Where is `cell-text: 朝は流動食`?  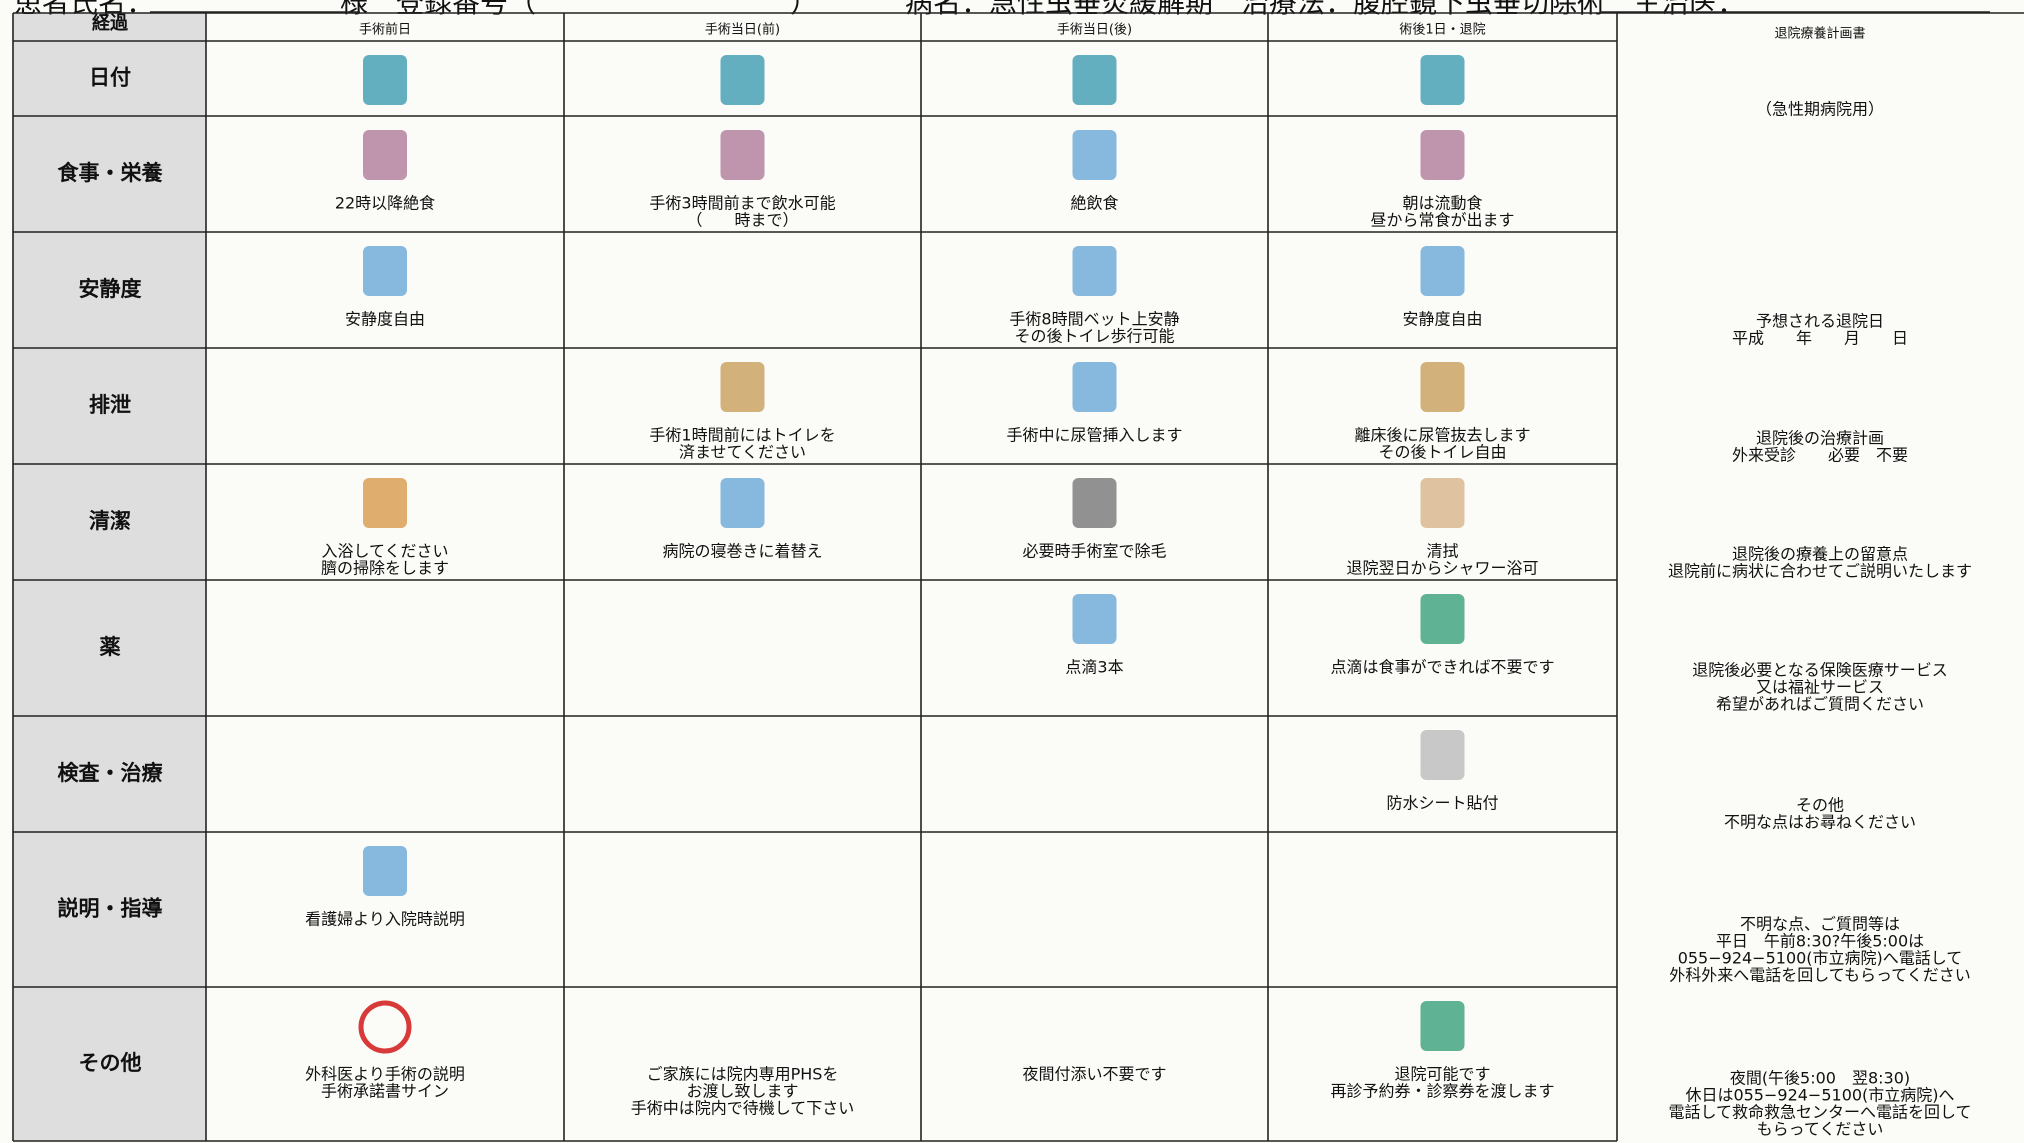 cell-text: 朝は流動食 is located at coordinates (1442, 203).